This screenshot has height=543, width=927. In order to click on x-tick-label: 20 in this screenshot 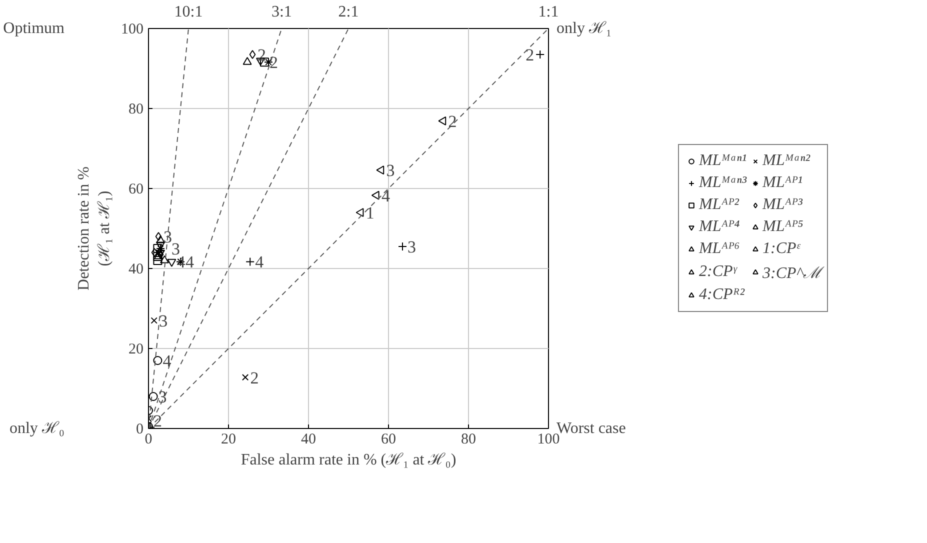, I will do `click(228, 440)`.